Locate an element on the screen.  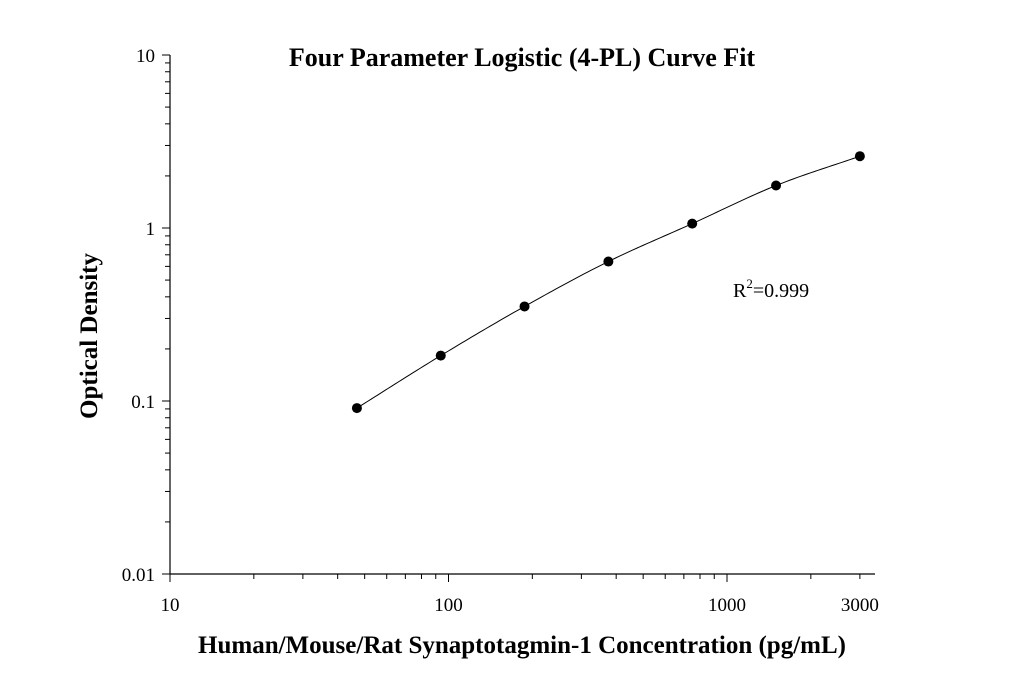
x-tick-label: 1000 is located at coordinates (727, 605).